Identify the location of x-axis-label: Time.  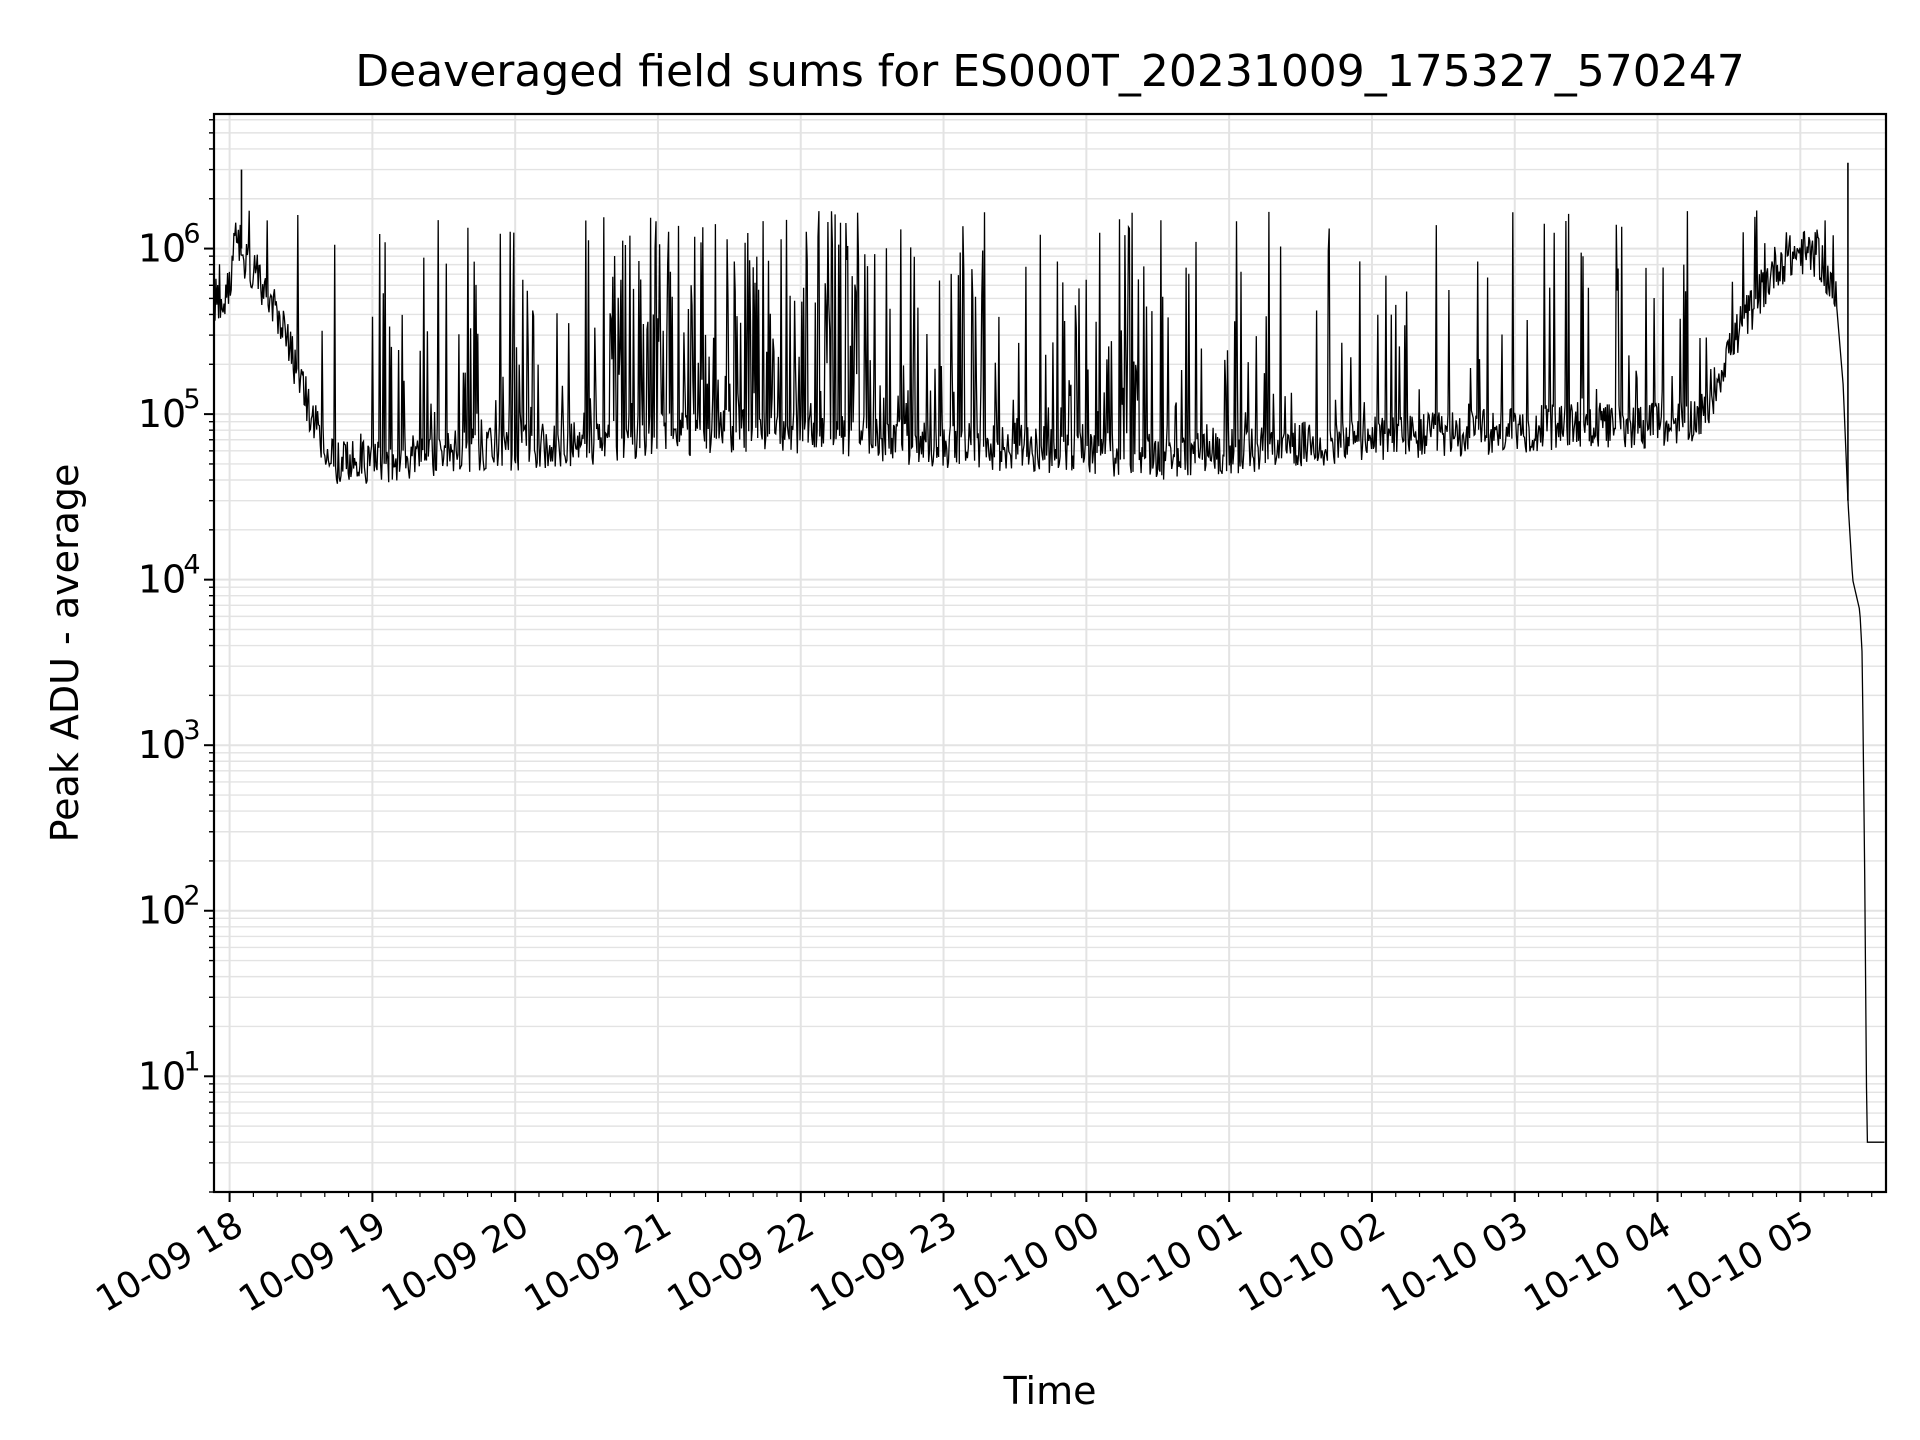
(1050, 1391).